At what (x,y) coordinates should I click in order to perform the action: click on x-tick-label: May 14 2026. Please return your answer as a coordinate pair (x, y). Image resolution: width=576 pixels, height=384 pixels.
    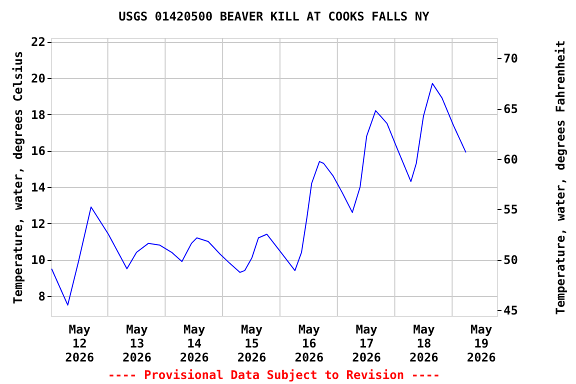
    Looking at the image, I should click on (194, 343).